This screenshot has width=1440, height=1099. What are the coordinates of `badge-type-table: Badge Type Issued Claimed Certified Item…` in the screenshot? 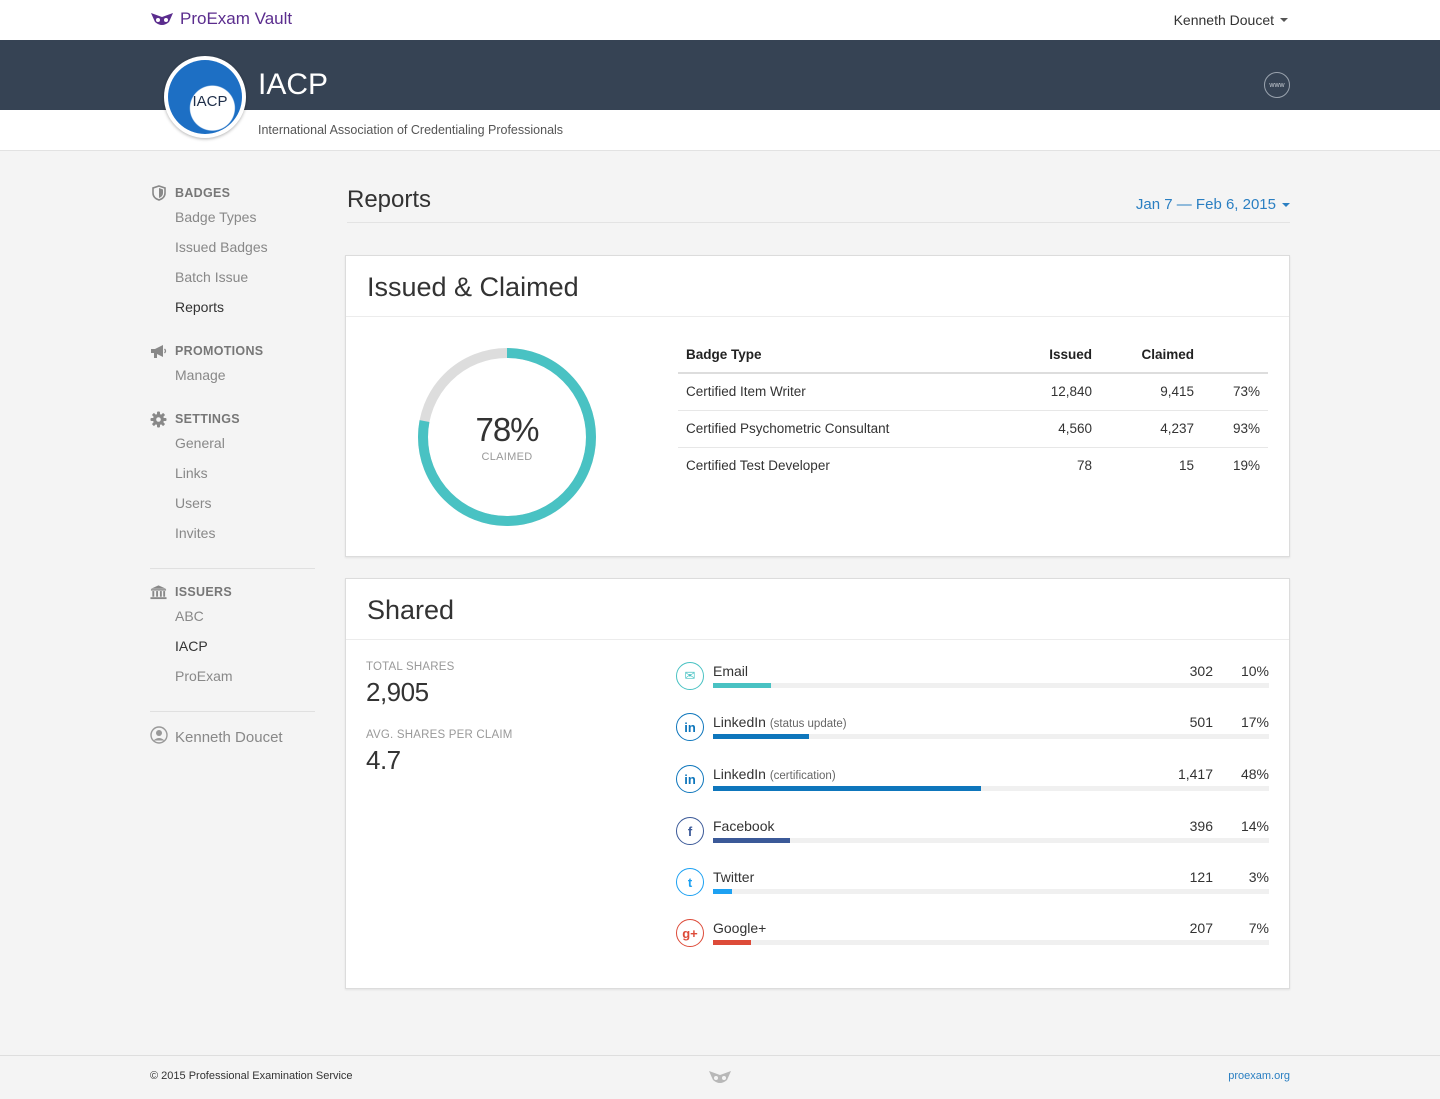 It's located at (973, 410).